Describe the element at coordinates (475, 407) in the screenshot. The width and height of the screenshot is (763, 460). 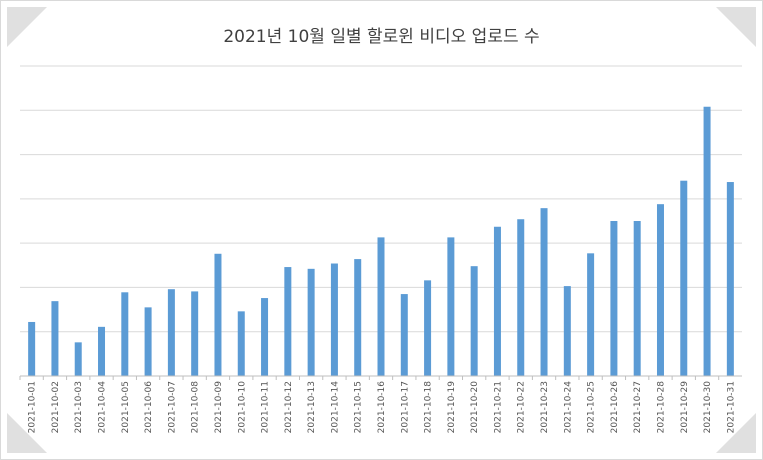
I see `x-tick-label: 2021-10-20` at that location.